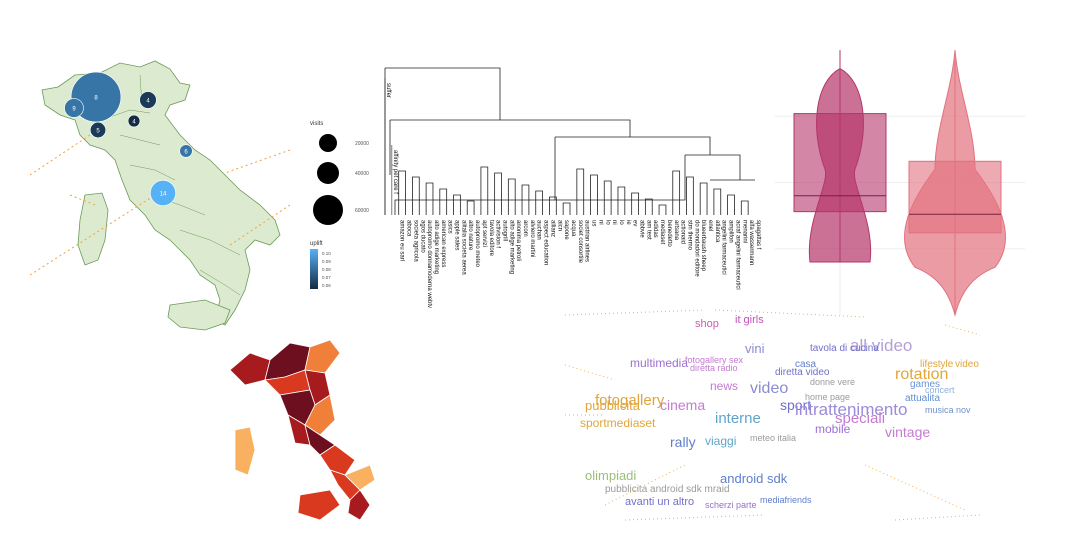  What do you see at coordinates (518, 240) in the screenshot?
I see `dendro-leaf-label: anonima petroli` at bounding box center [518, 240].